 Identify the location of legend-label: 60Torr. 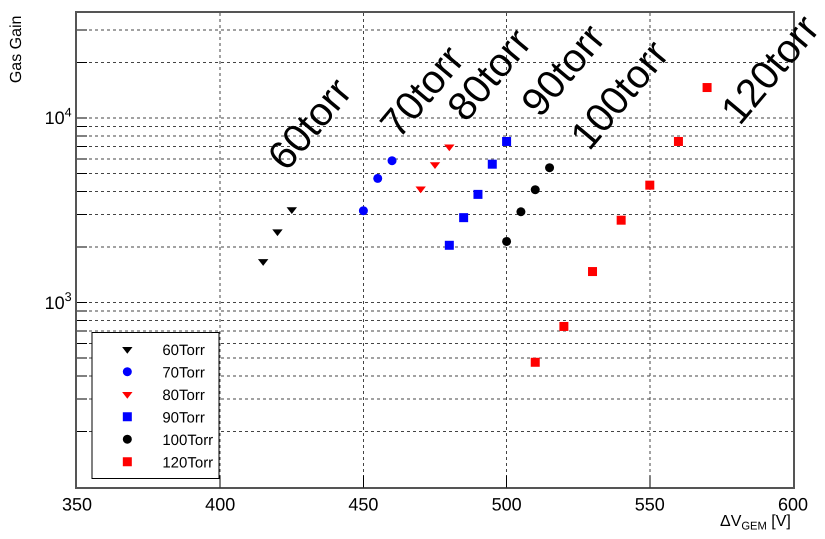
(183, 351).